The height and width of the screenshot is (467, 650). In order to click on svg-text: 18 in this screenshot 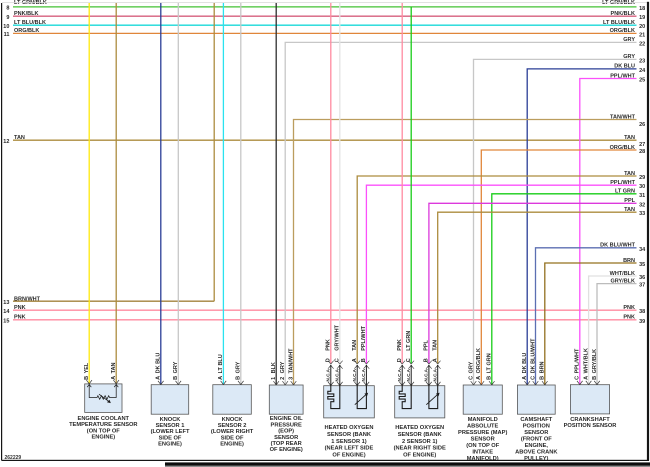, I will do `click(642, 9)`.